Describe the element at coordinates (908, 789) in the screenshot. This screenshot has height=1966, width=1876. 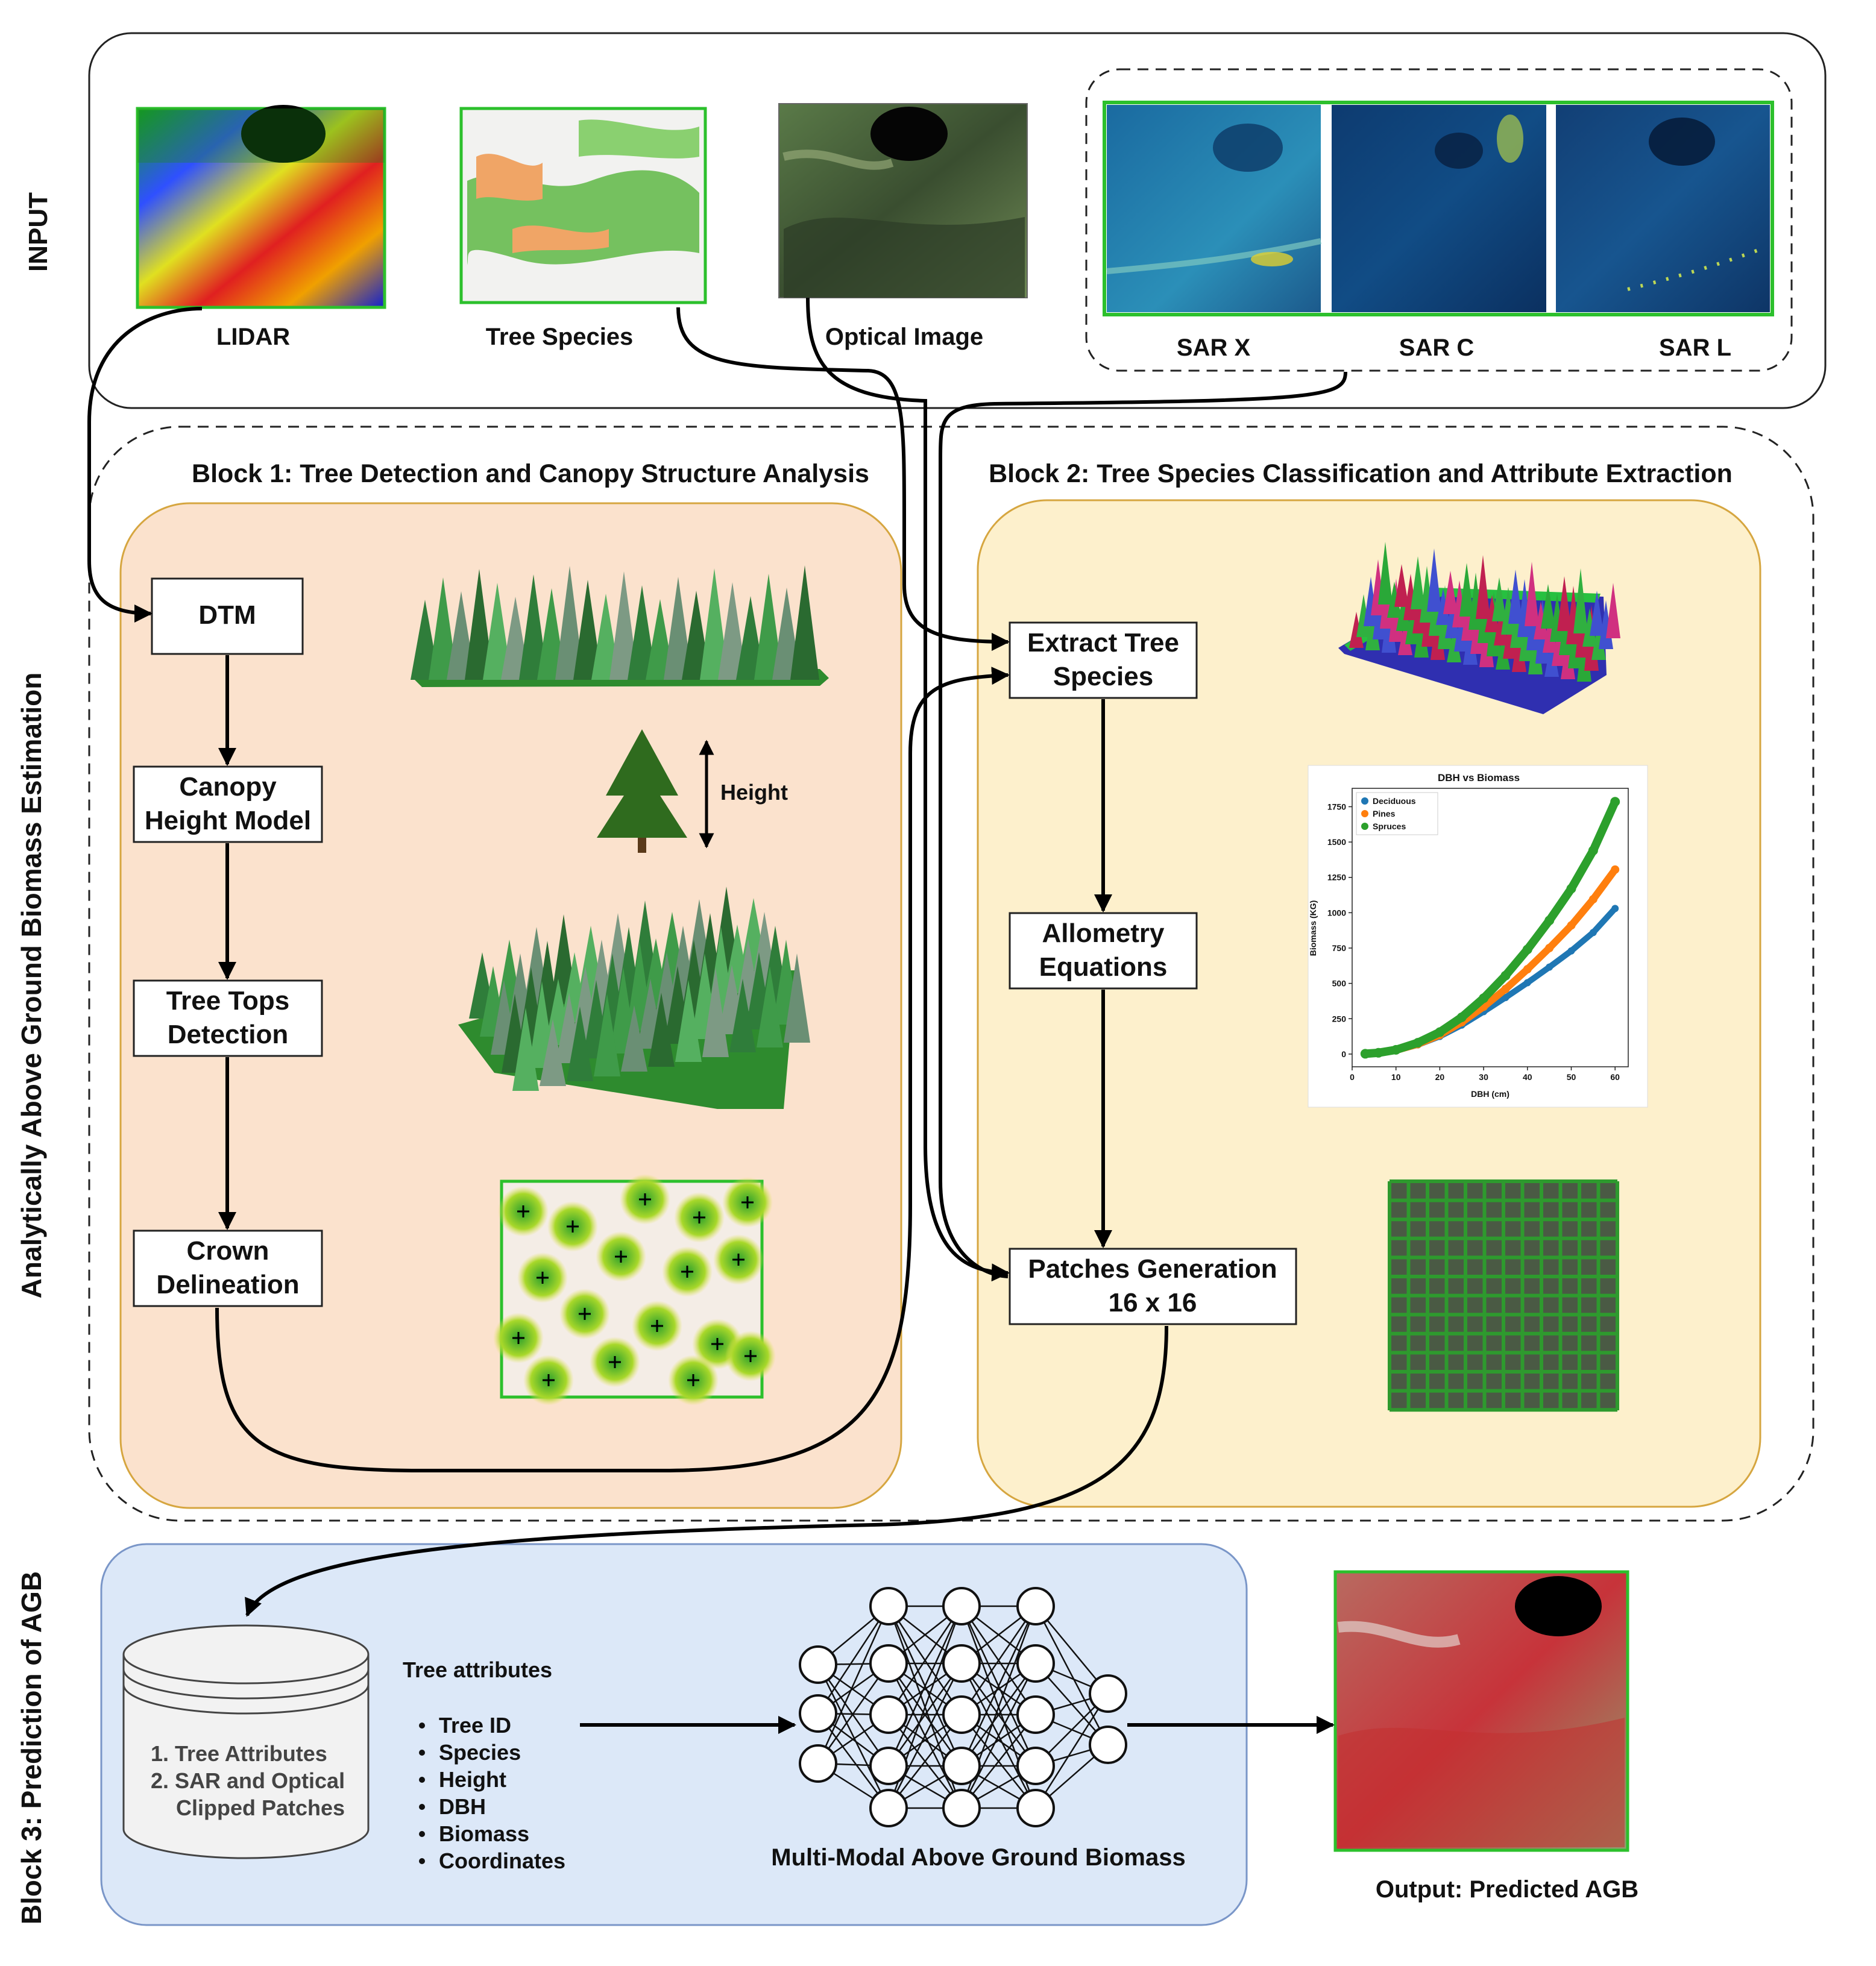
I see `optical-to-patches-arrow` at that location.